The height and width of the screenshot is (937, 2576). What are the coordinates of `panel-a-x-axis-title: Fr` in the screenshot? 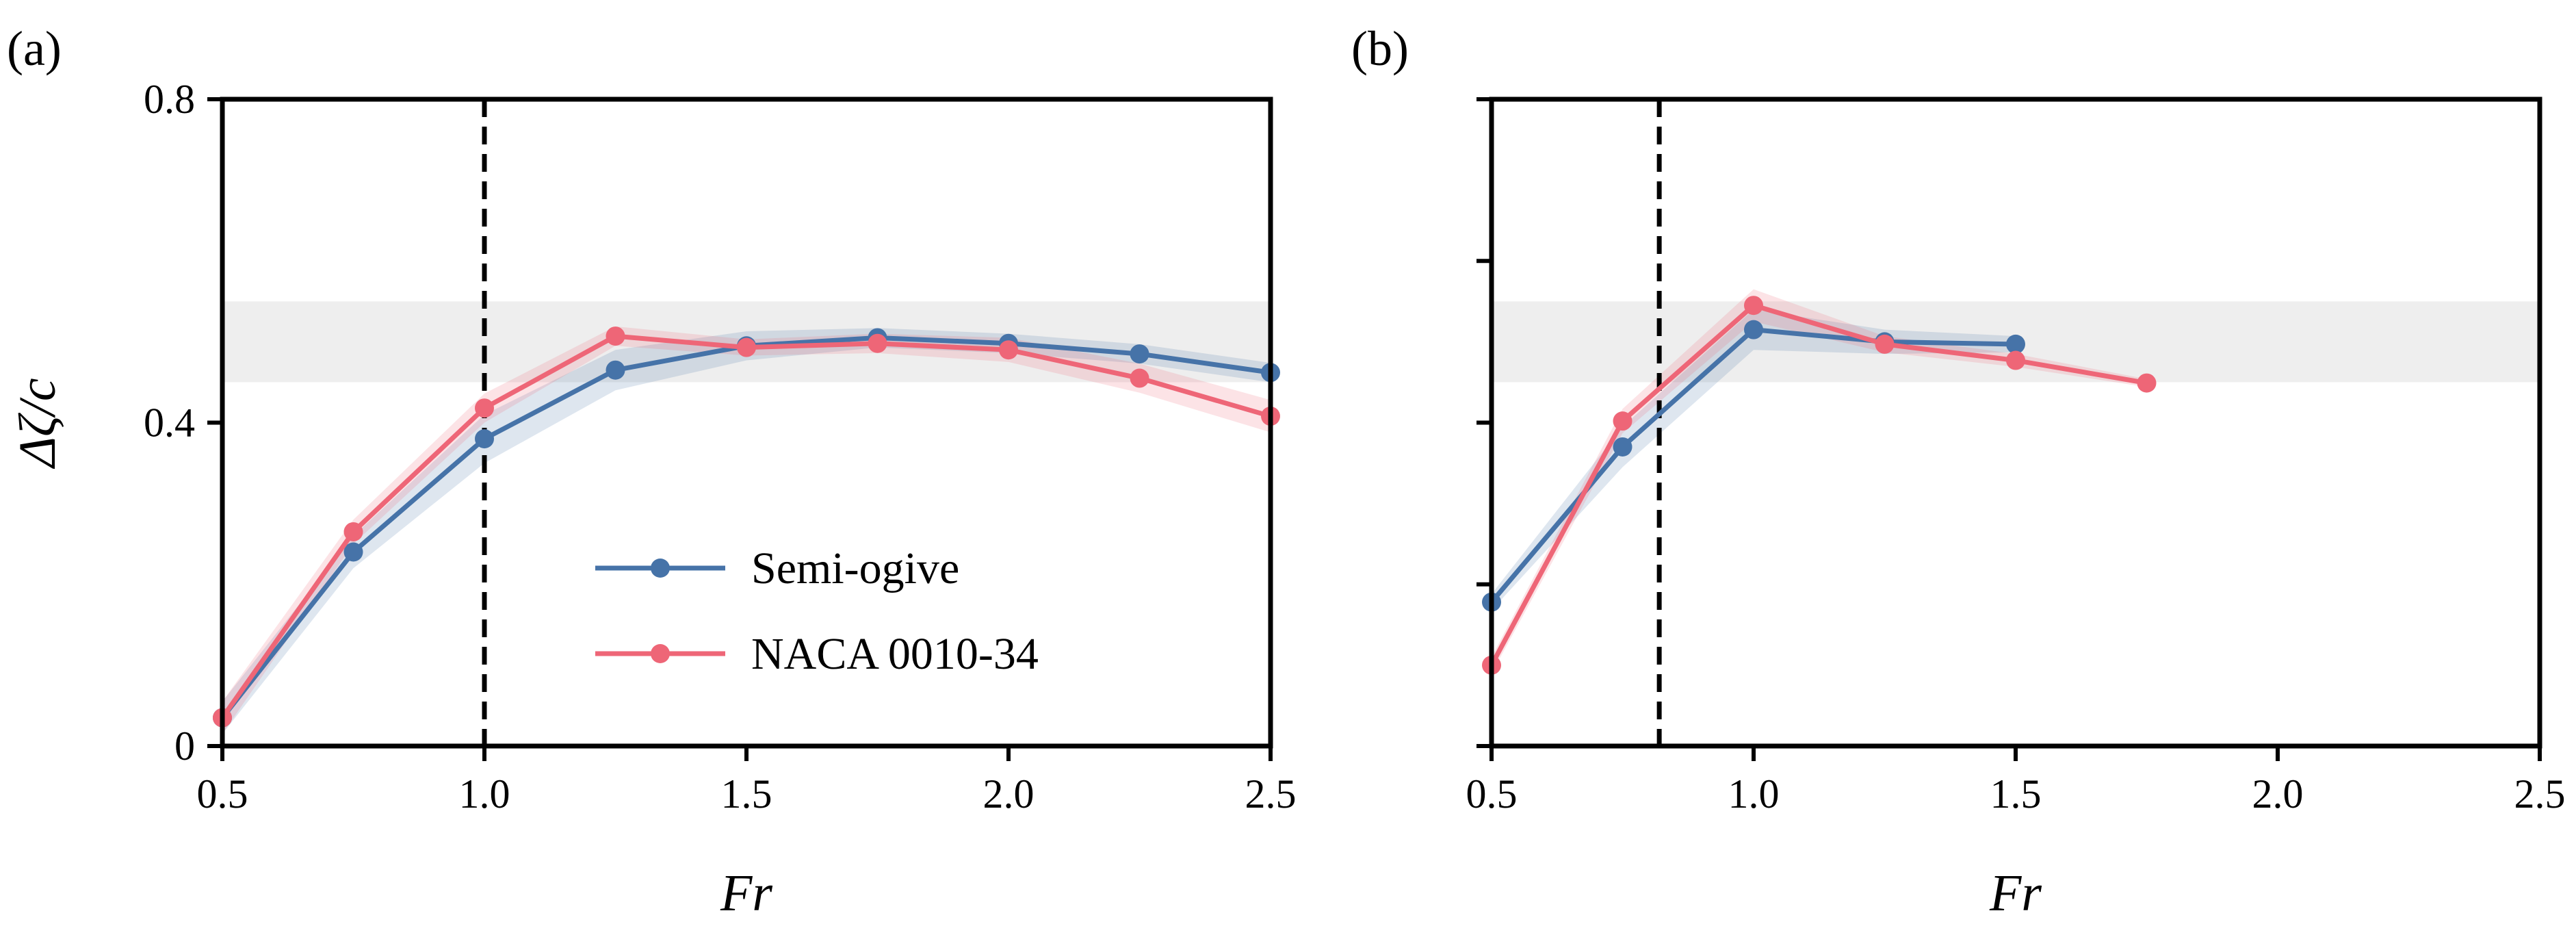 It's located at (746, 893).